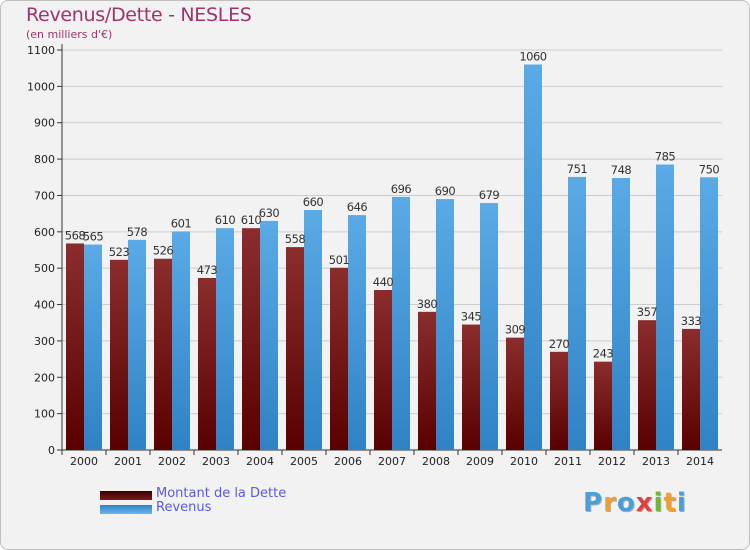 This screenshot has width=750, height=550. I want to click on data-label: 473, so click(207, 270).